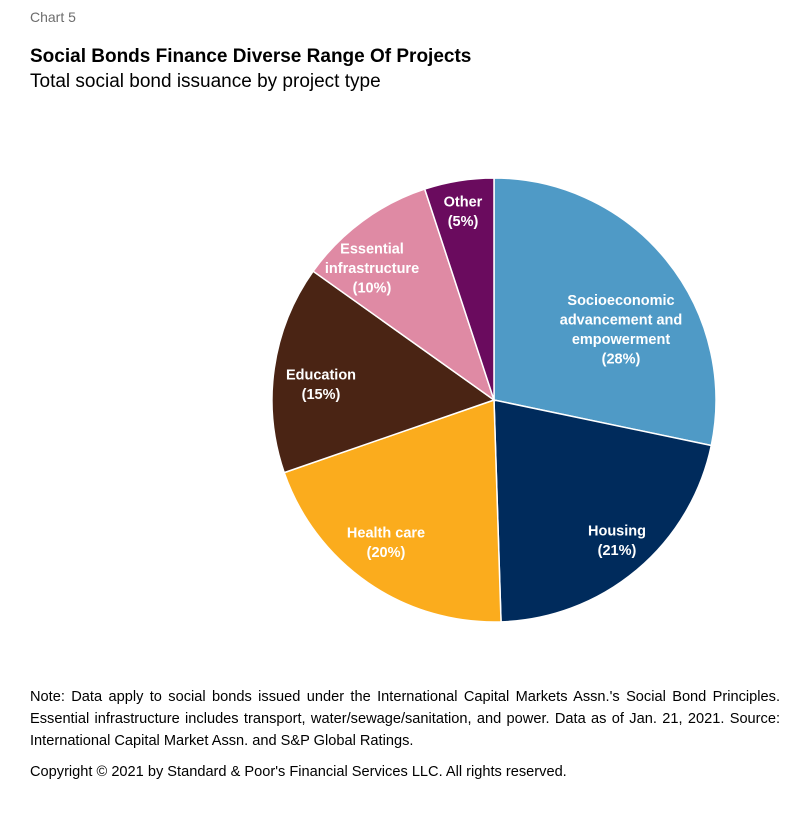 Image resolution: width=809 pixels, height=814 pixels. I want to click on slice-label-essential-infrastructure: Essential infrastructure (10%), so click(372, 269).